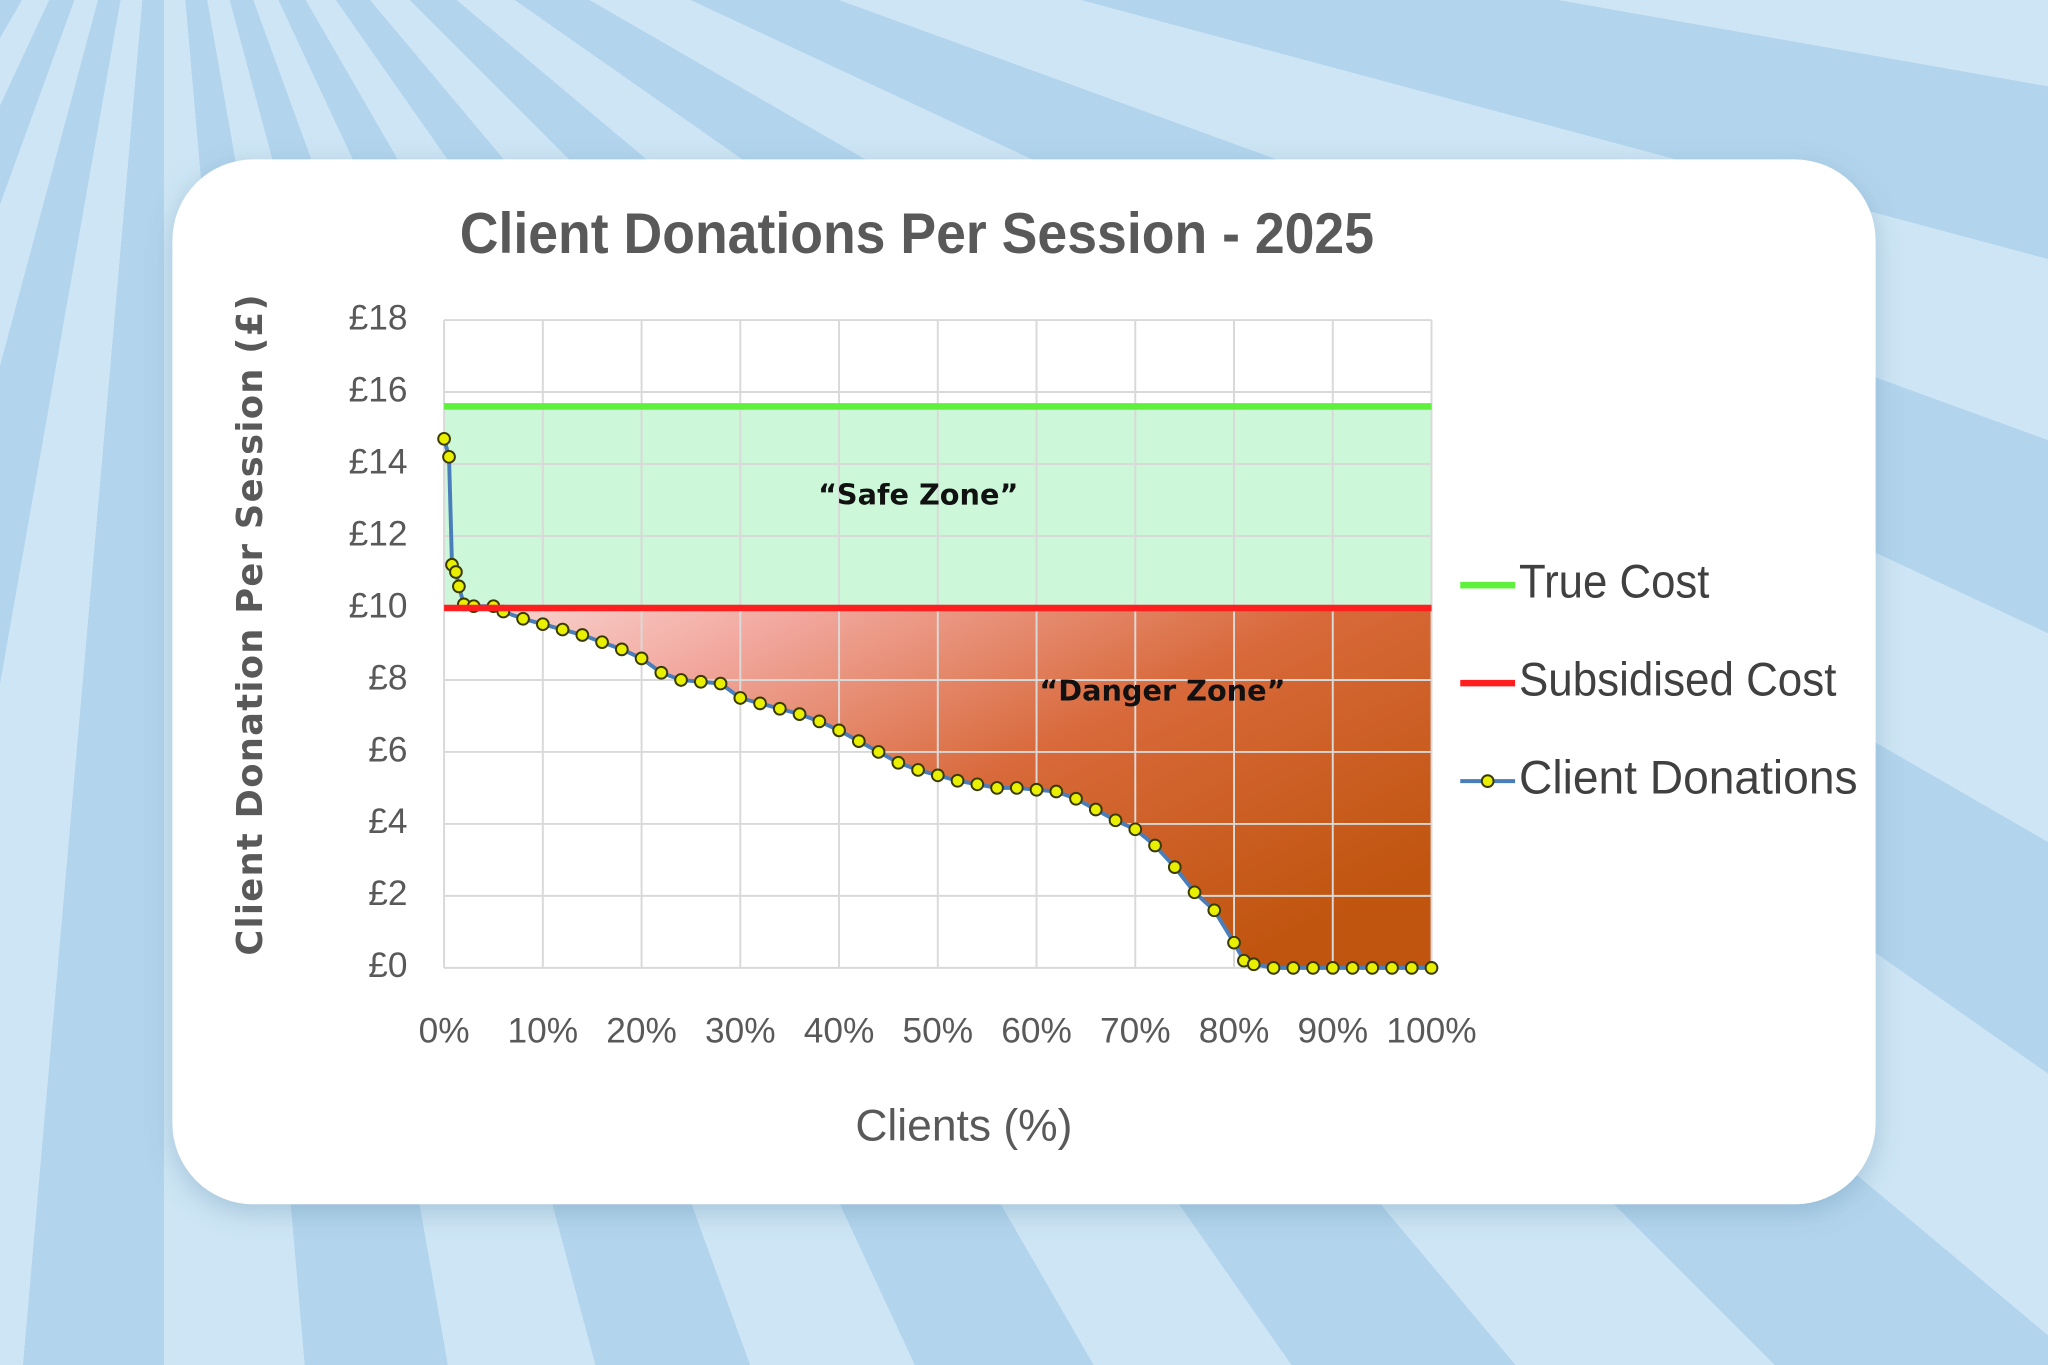 The height and width of the screenshot is (1365, 2048). What do you see at coordinates (918, 494) in the screenshot?
I see `annotation: “Safe Zone”` at bounding box center [918, 494].